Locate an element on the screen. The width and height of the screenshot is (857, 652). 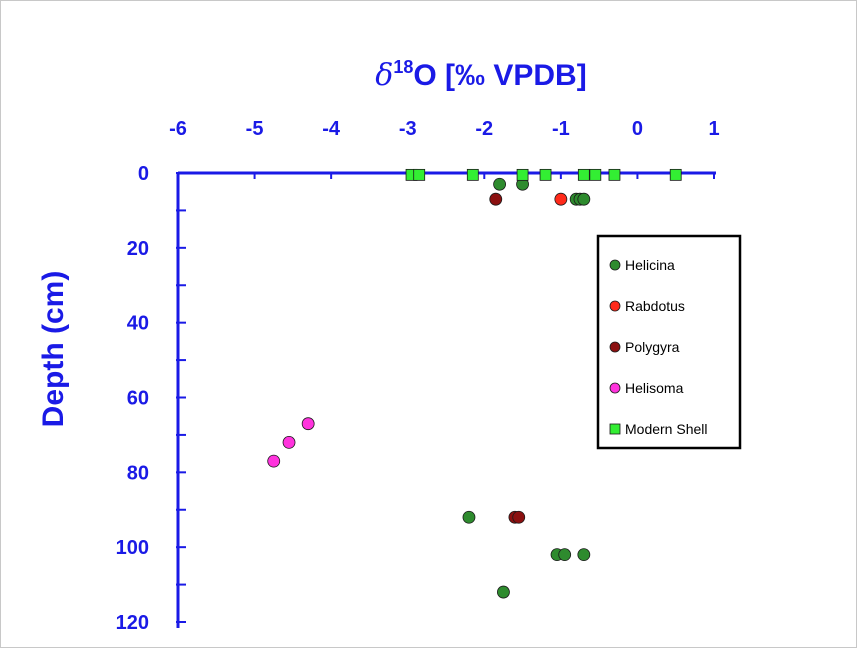
y-tick-label: 20 is located at coordinates (138, 249).